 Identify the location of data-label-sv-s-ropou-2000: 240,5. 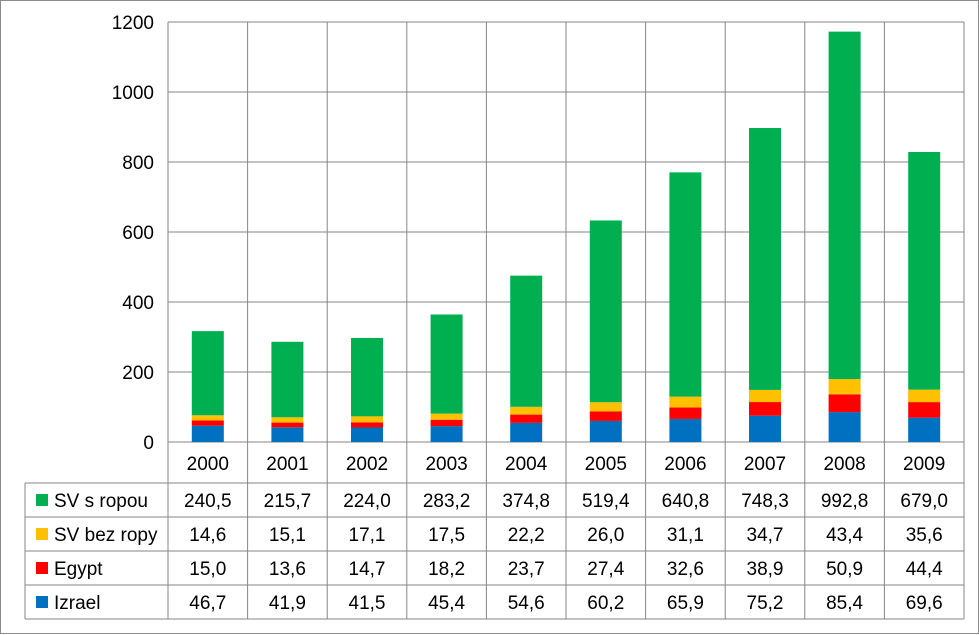
(208, 501).